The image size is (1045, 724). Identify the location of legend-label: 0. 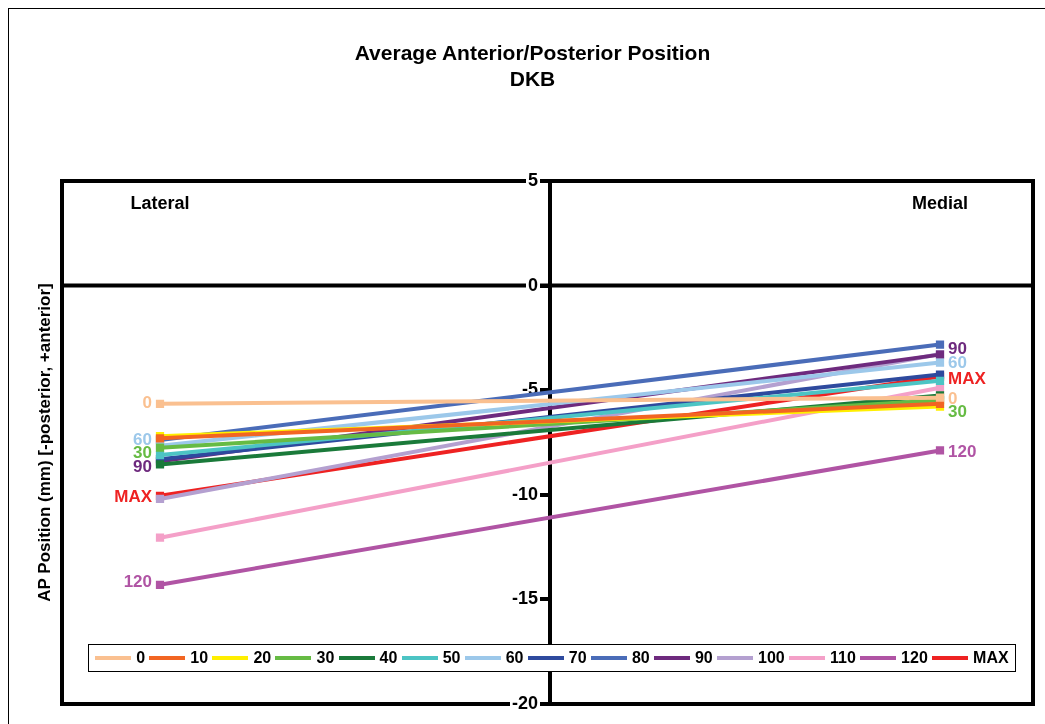
(141, 658).